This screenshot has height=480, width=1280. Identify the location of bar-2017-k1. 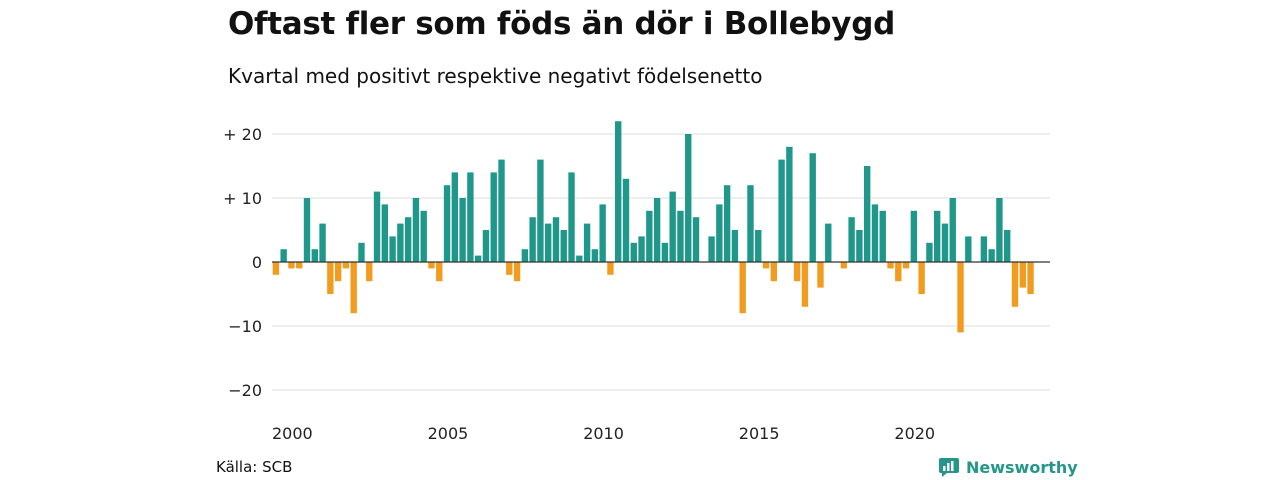
(805, 284).